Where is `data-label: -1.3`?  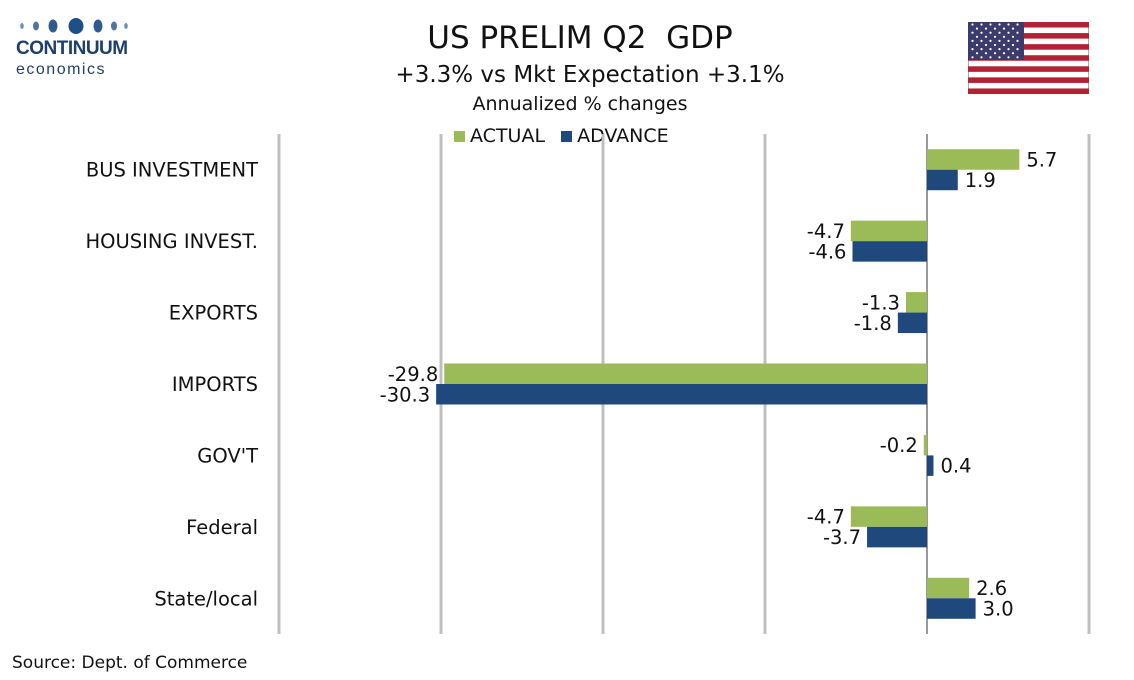
data-label: -1.3 is located at coordinates (881, 302).